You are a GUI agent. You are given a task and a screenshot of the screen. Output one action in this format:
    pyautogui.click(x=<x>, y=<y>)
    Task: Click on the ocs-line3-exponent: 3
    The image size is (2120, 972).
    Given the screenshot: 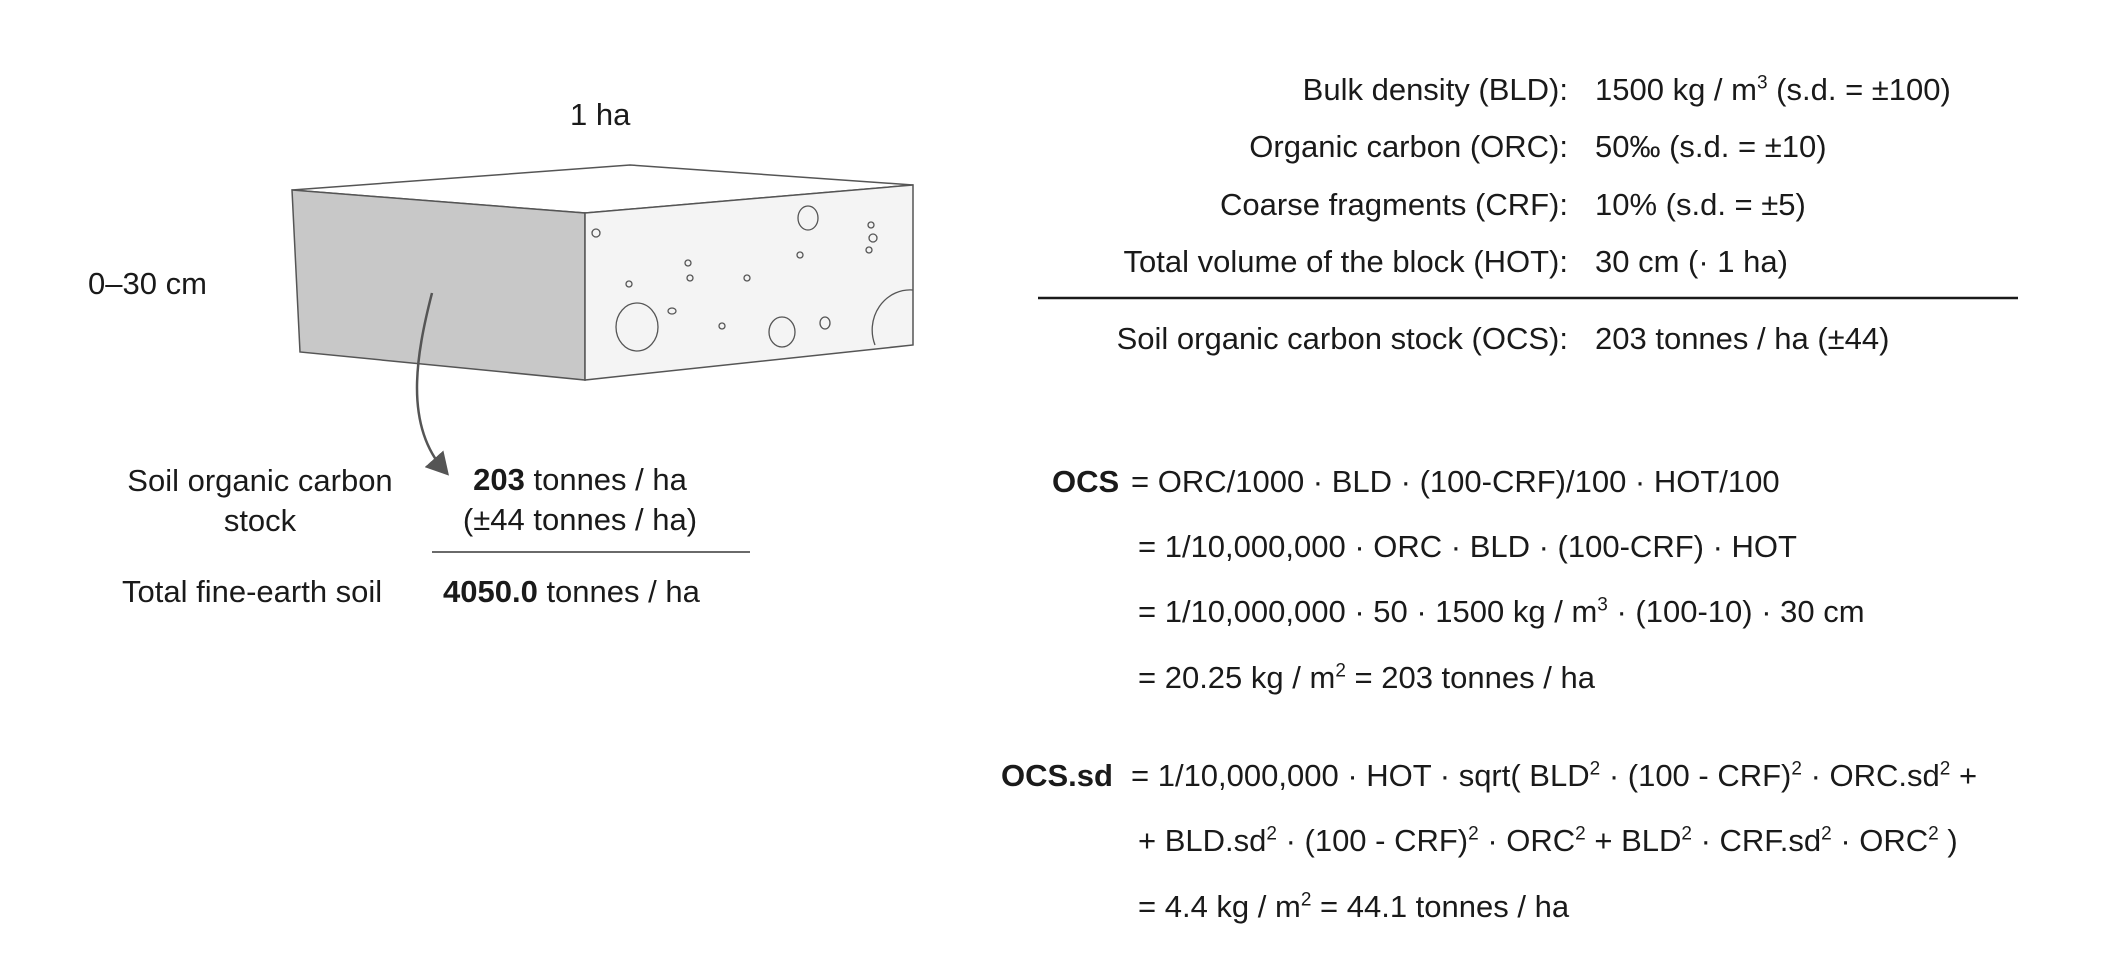 What is the action you would take?
    pyautogui.click(x=1602, y=605)
    